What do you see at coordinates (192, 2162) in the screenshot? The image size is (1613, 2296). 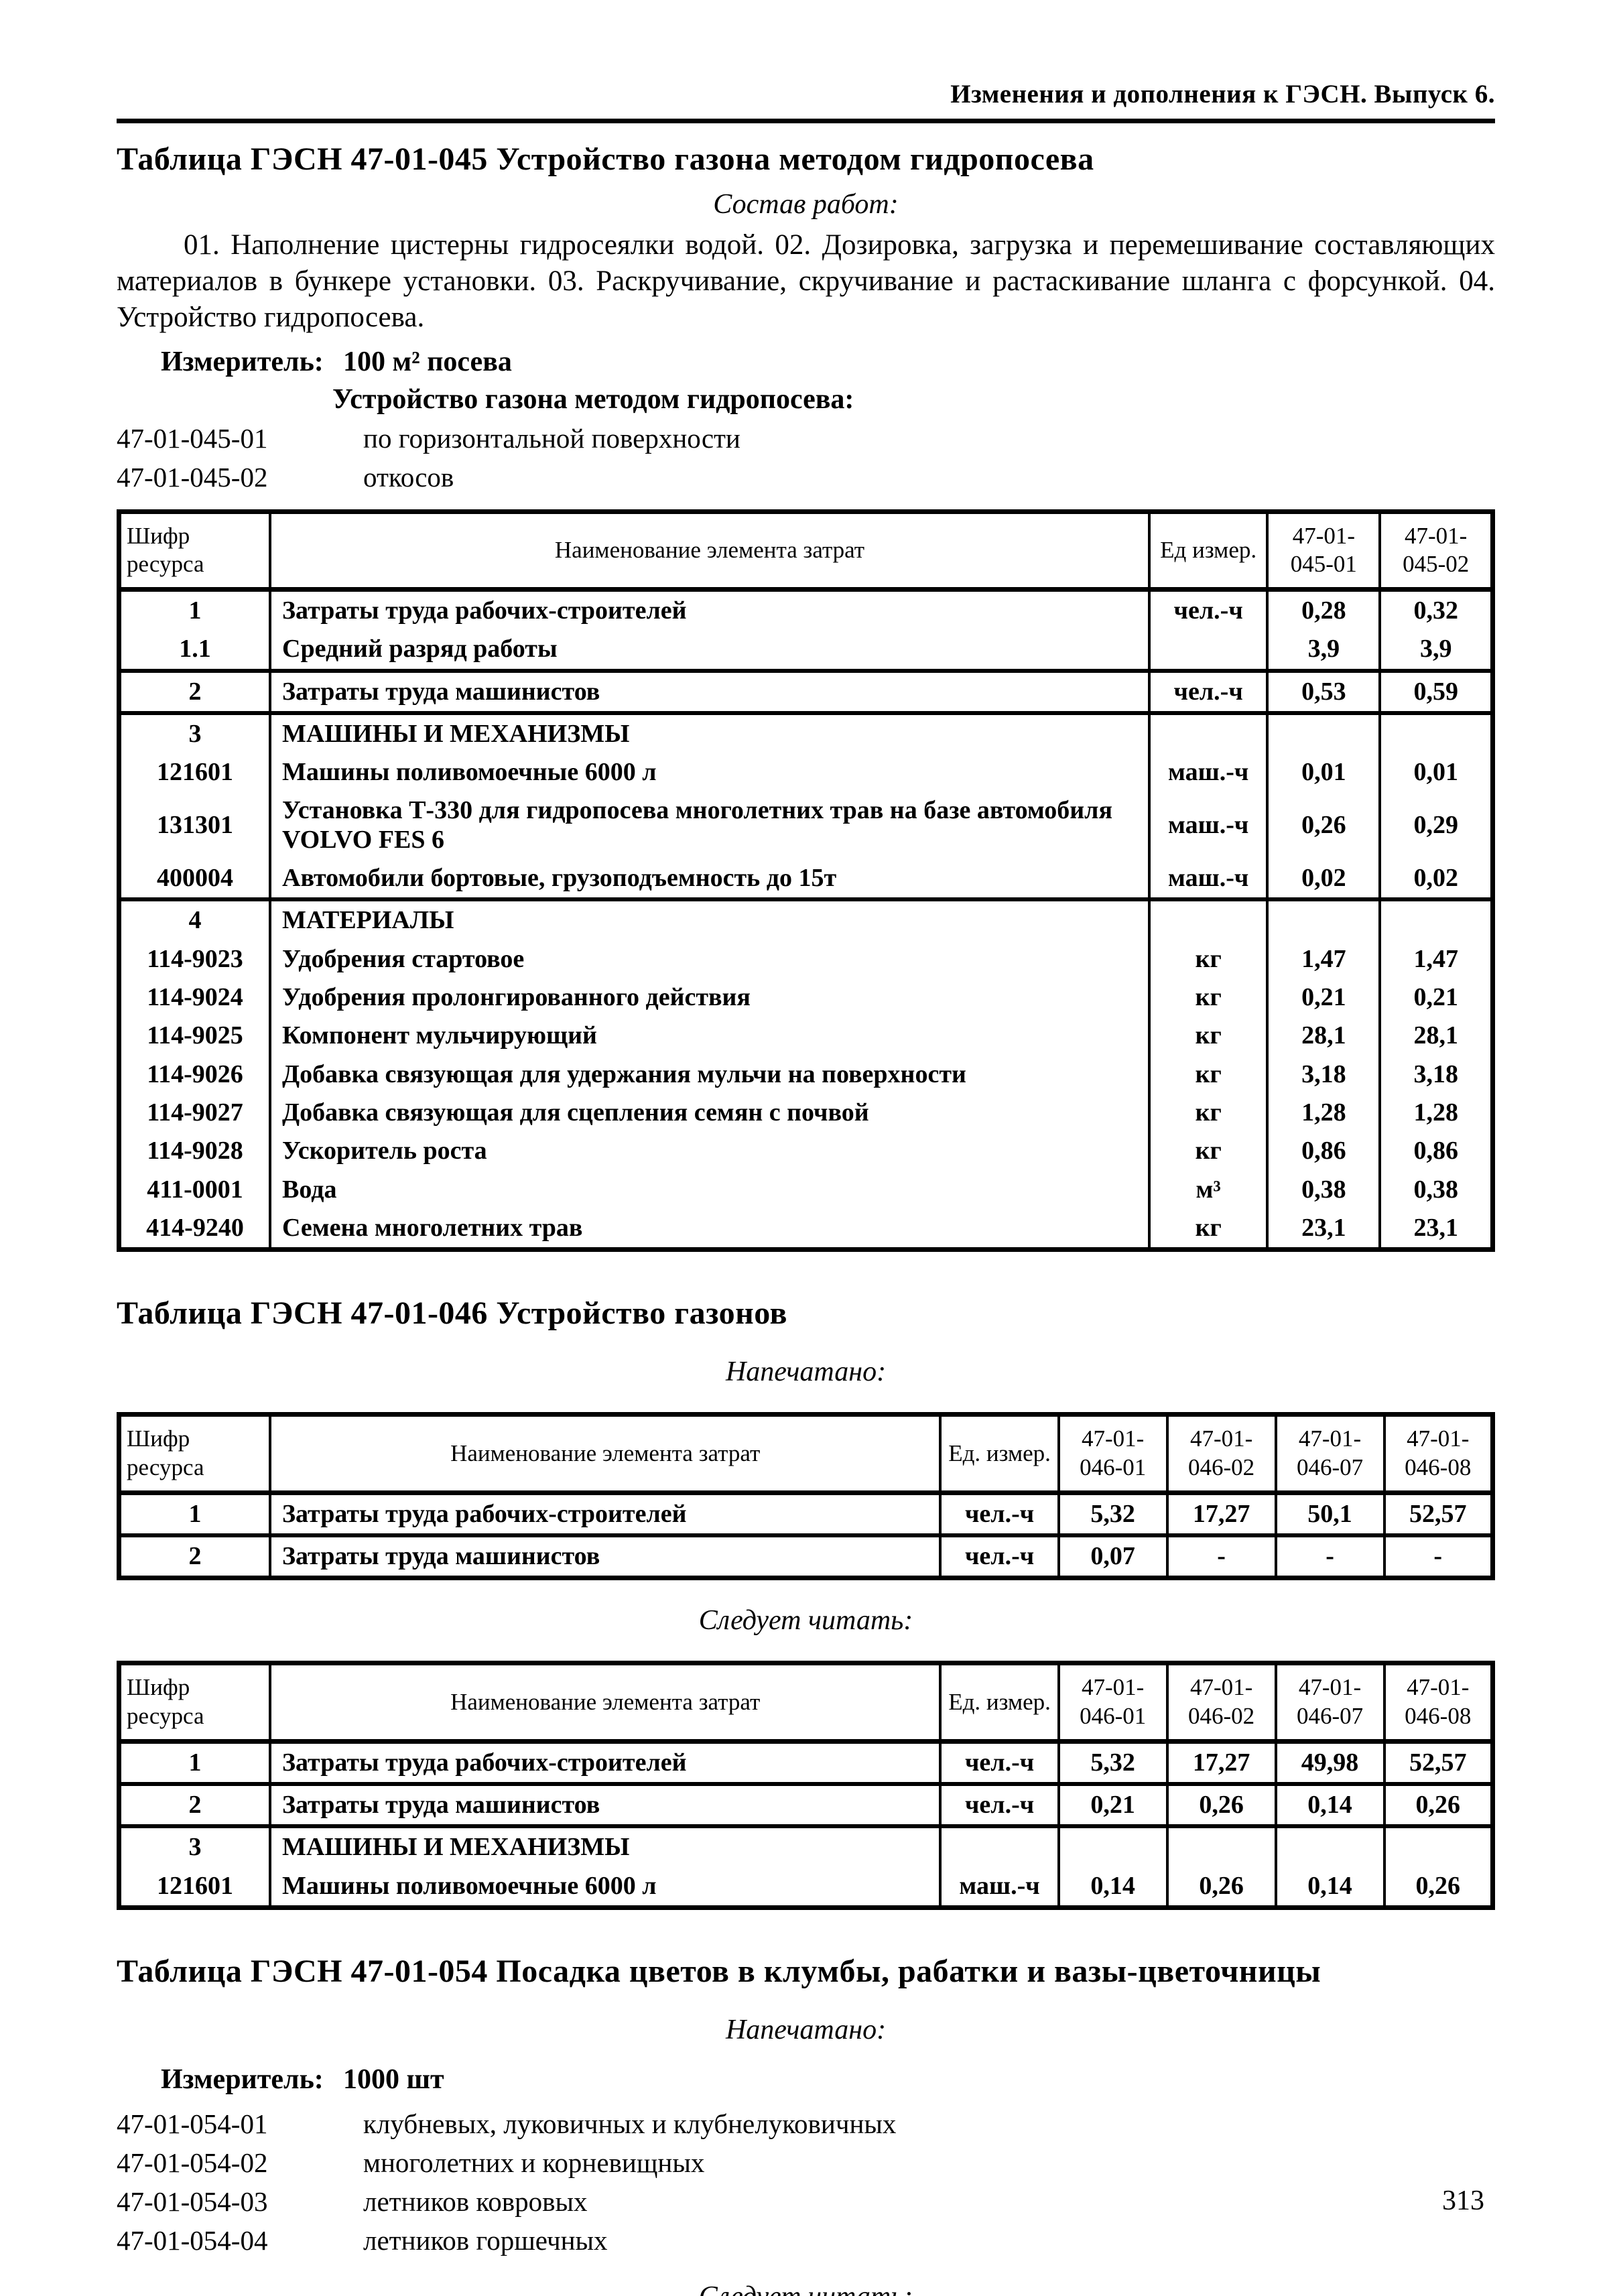 I see `item-code: 47-01-054-02` at bounding box center [192, 2162].